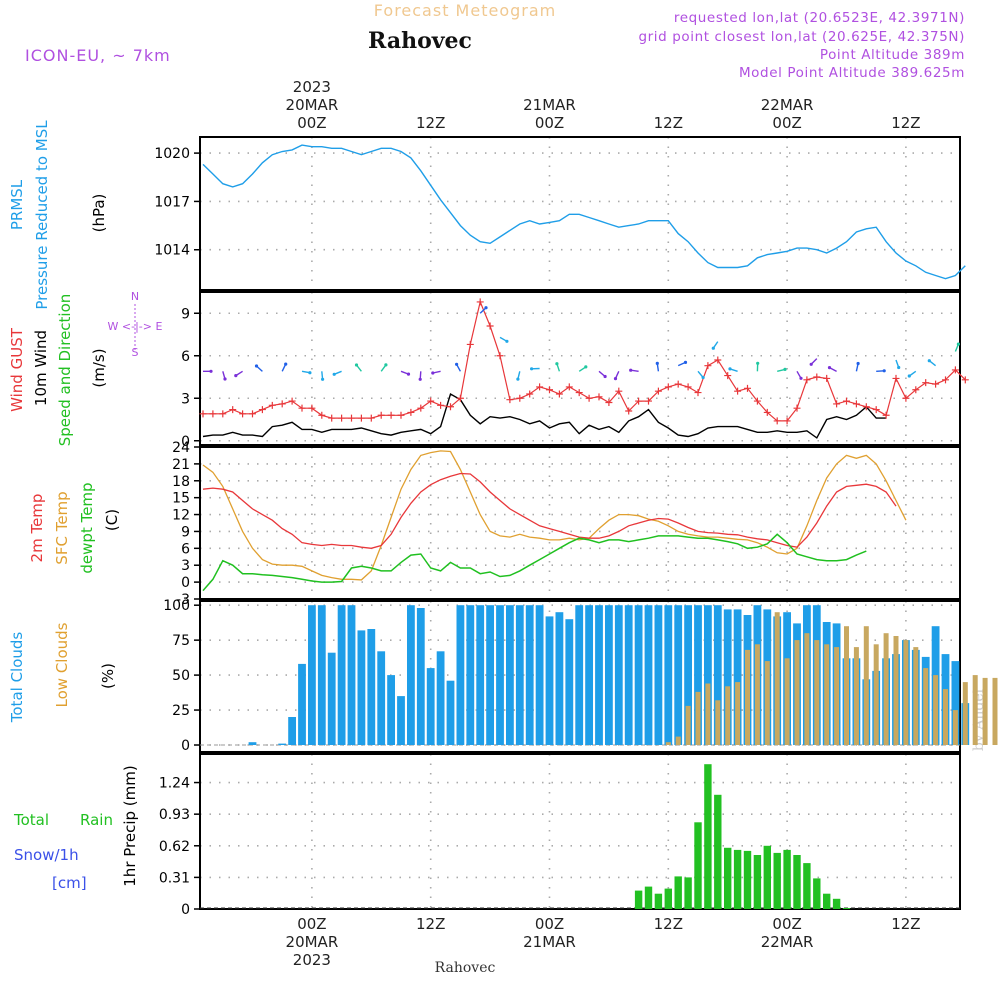 This screenshot has width=1000, height=1000. I want to click on clouds-ytick-label: 0, so click(185, 746).